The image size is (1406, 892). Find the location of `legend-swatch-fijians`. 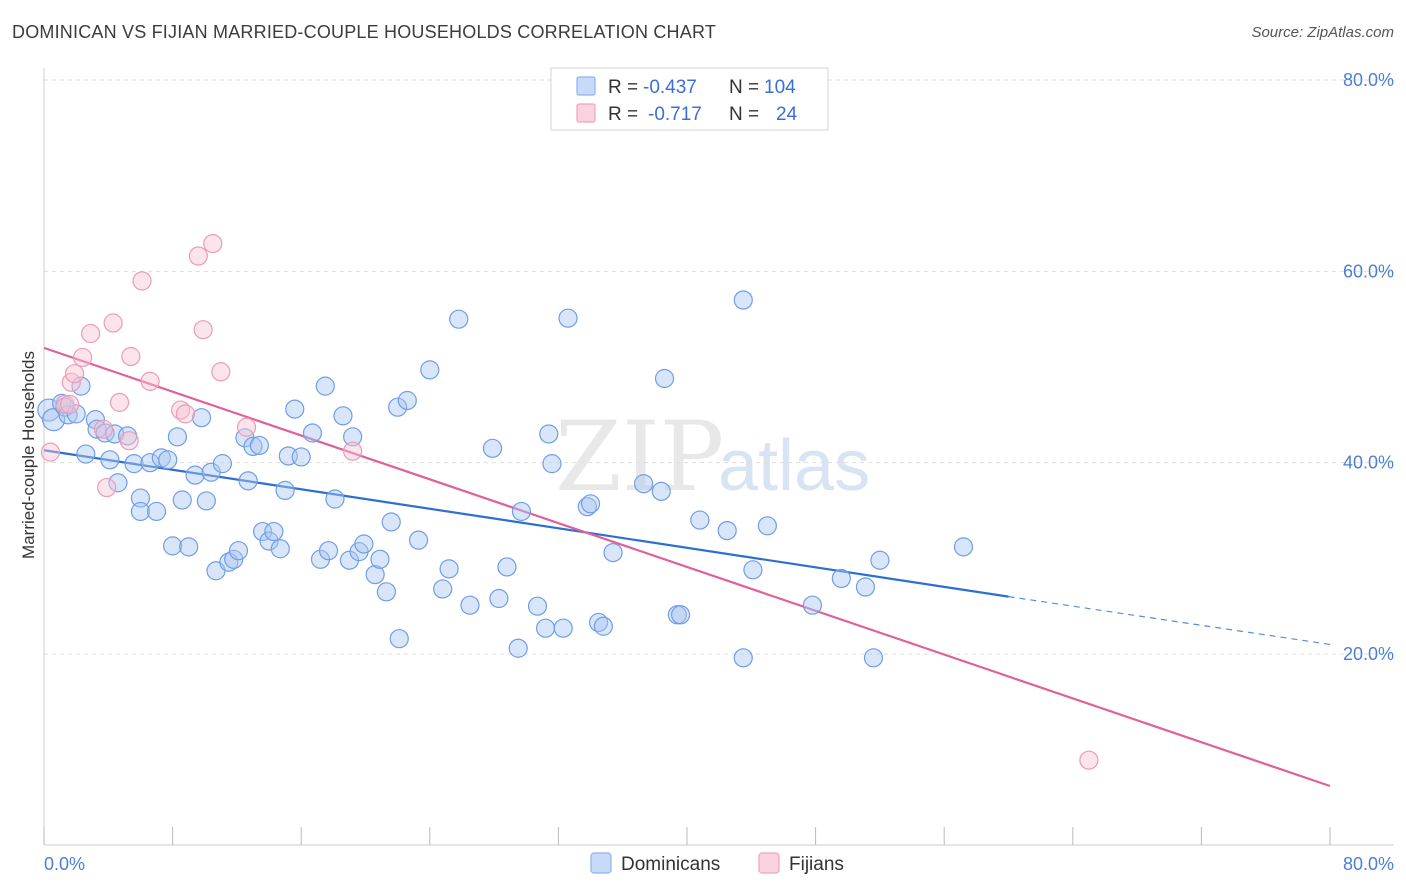

legend-swatch-fijians is located at coordinates (586, 113).